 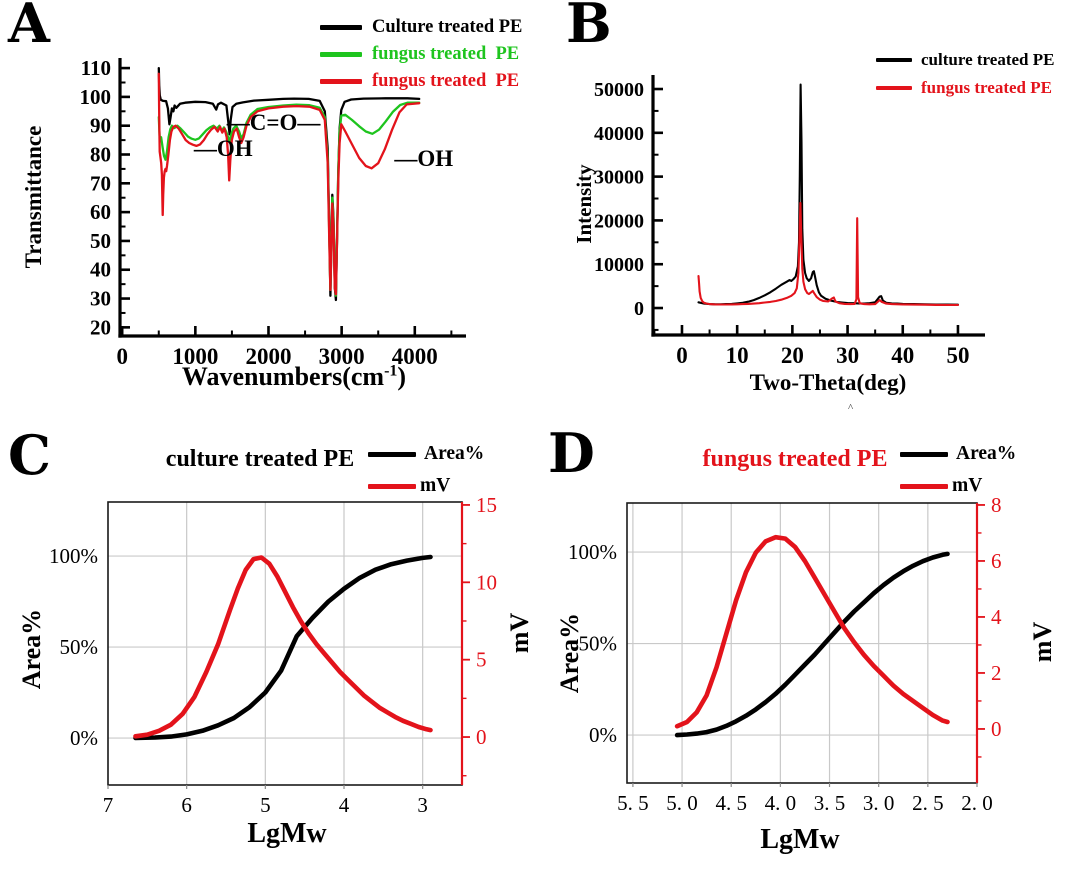 I want to click on svg-text: 30000, so click(x=619, y=178).